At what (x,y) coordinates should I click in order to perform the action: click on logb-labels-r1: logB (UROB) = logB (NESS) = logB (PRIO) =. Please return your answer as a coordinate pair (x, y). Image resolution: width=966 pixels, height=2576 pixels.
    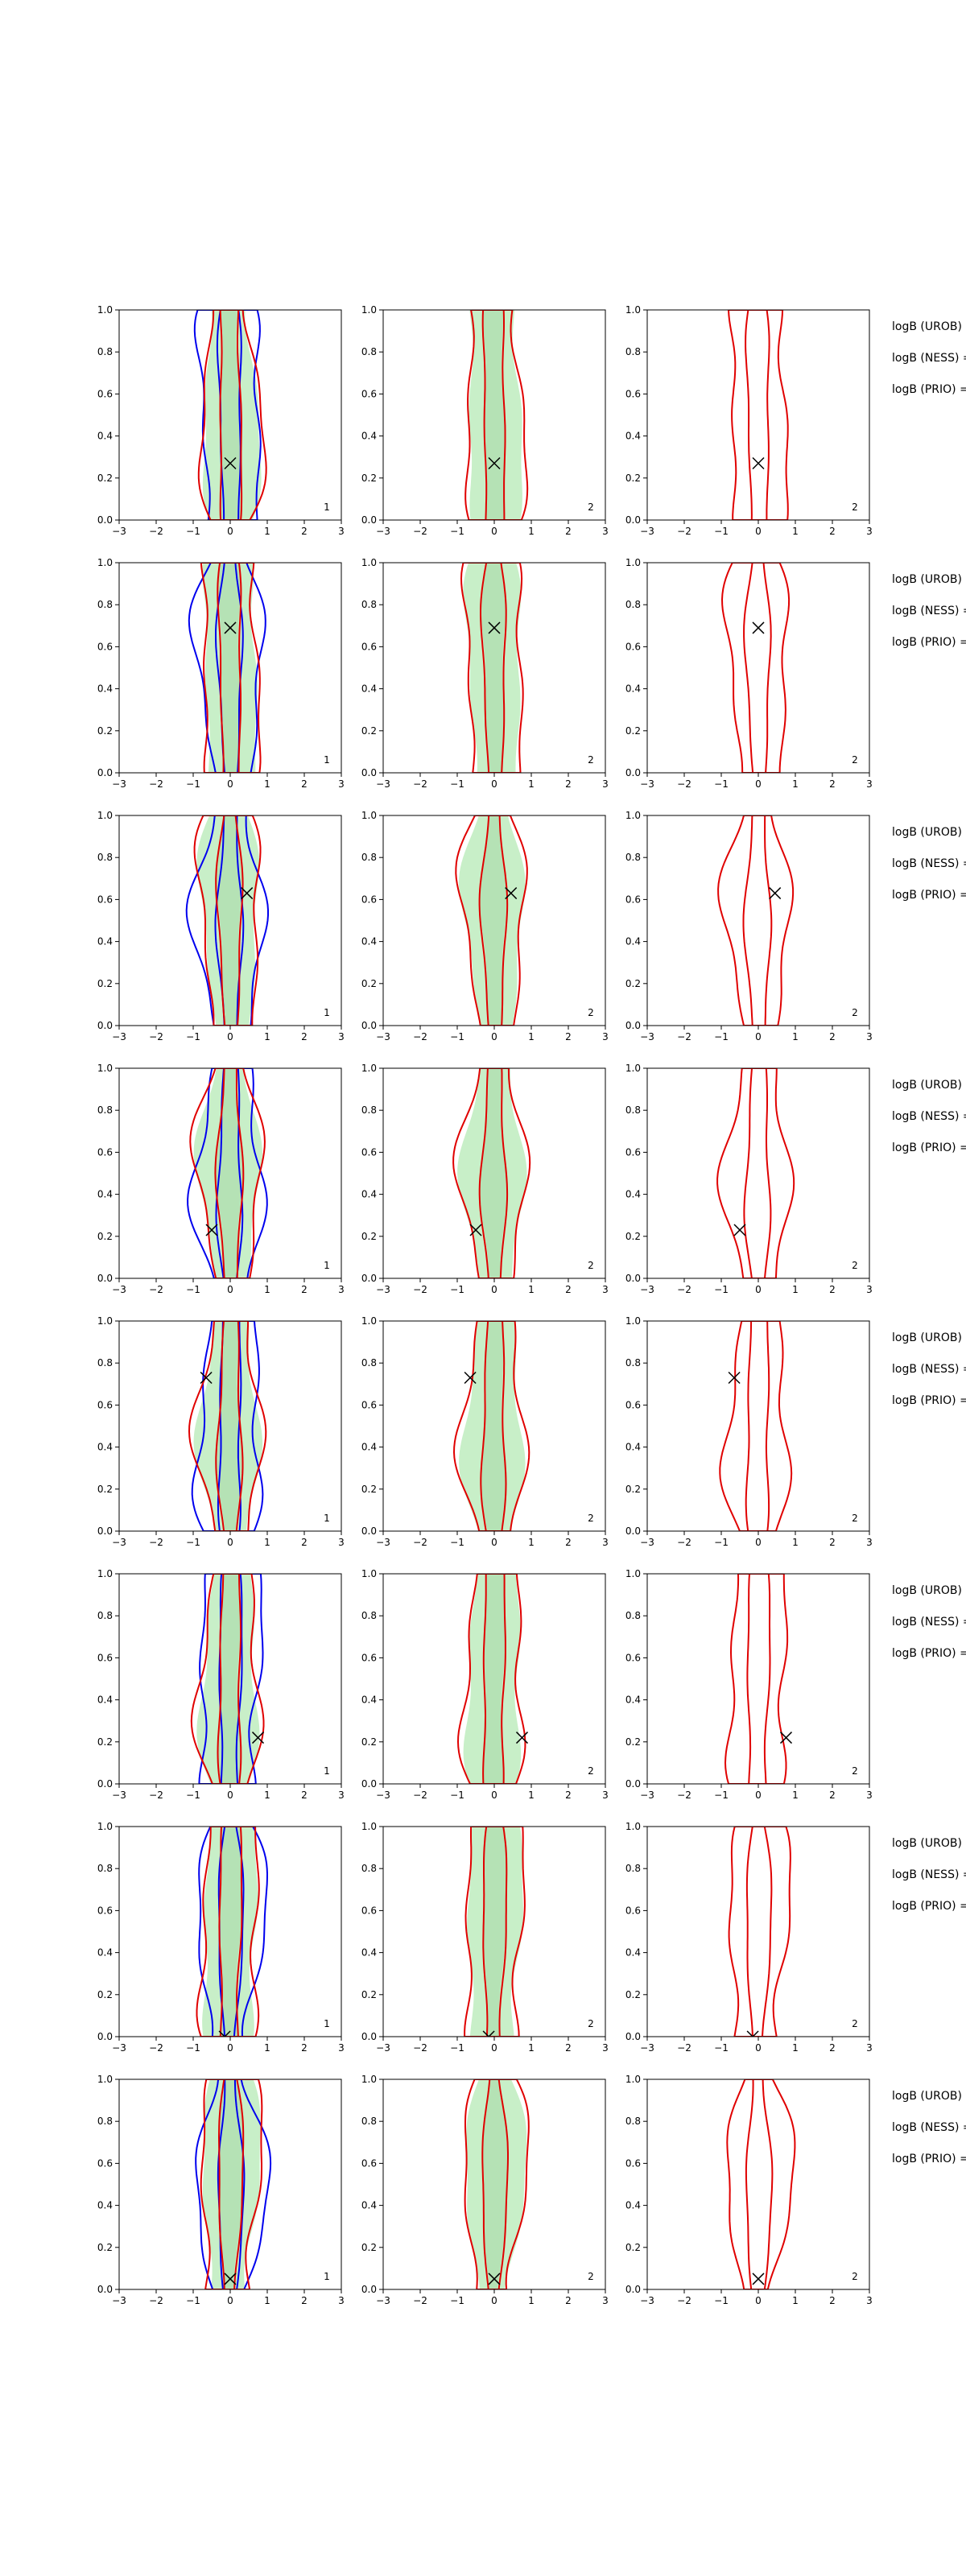
    Looking at the image, I should click on (929, 358).